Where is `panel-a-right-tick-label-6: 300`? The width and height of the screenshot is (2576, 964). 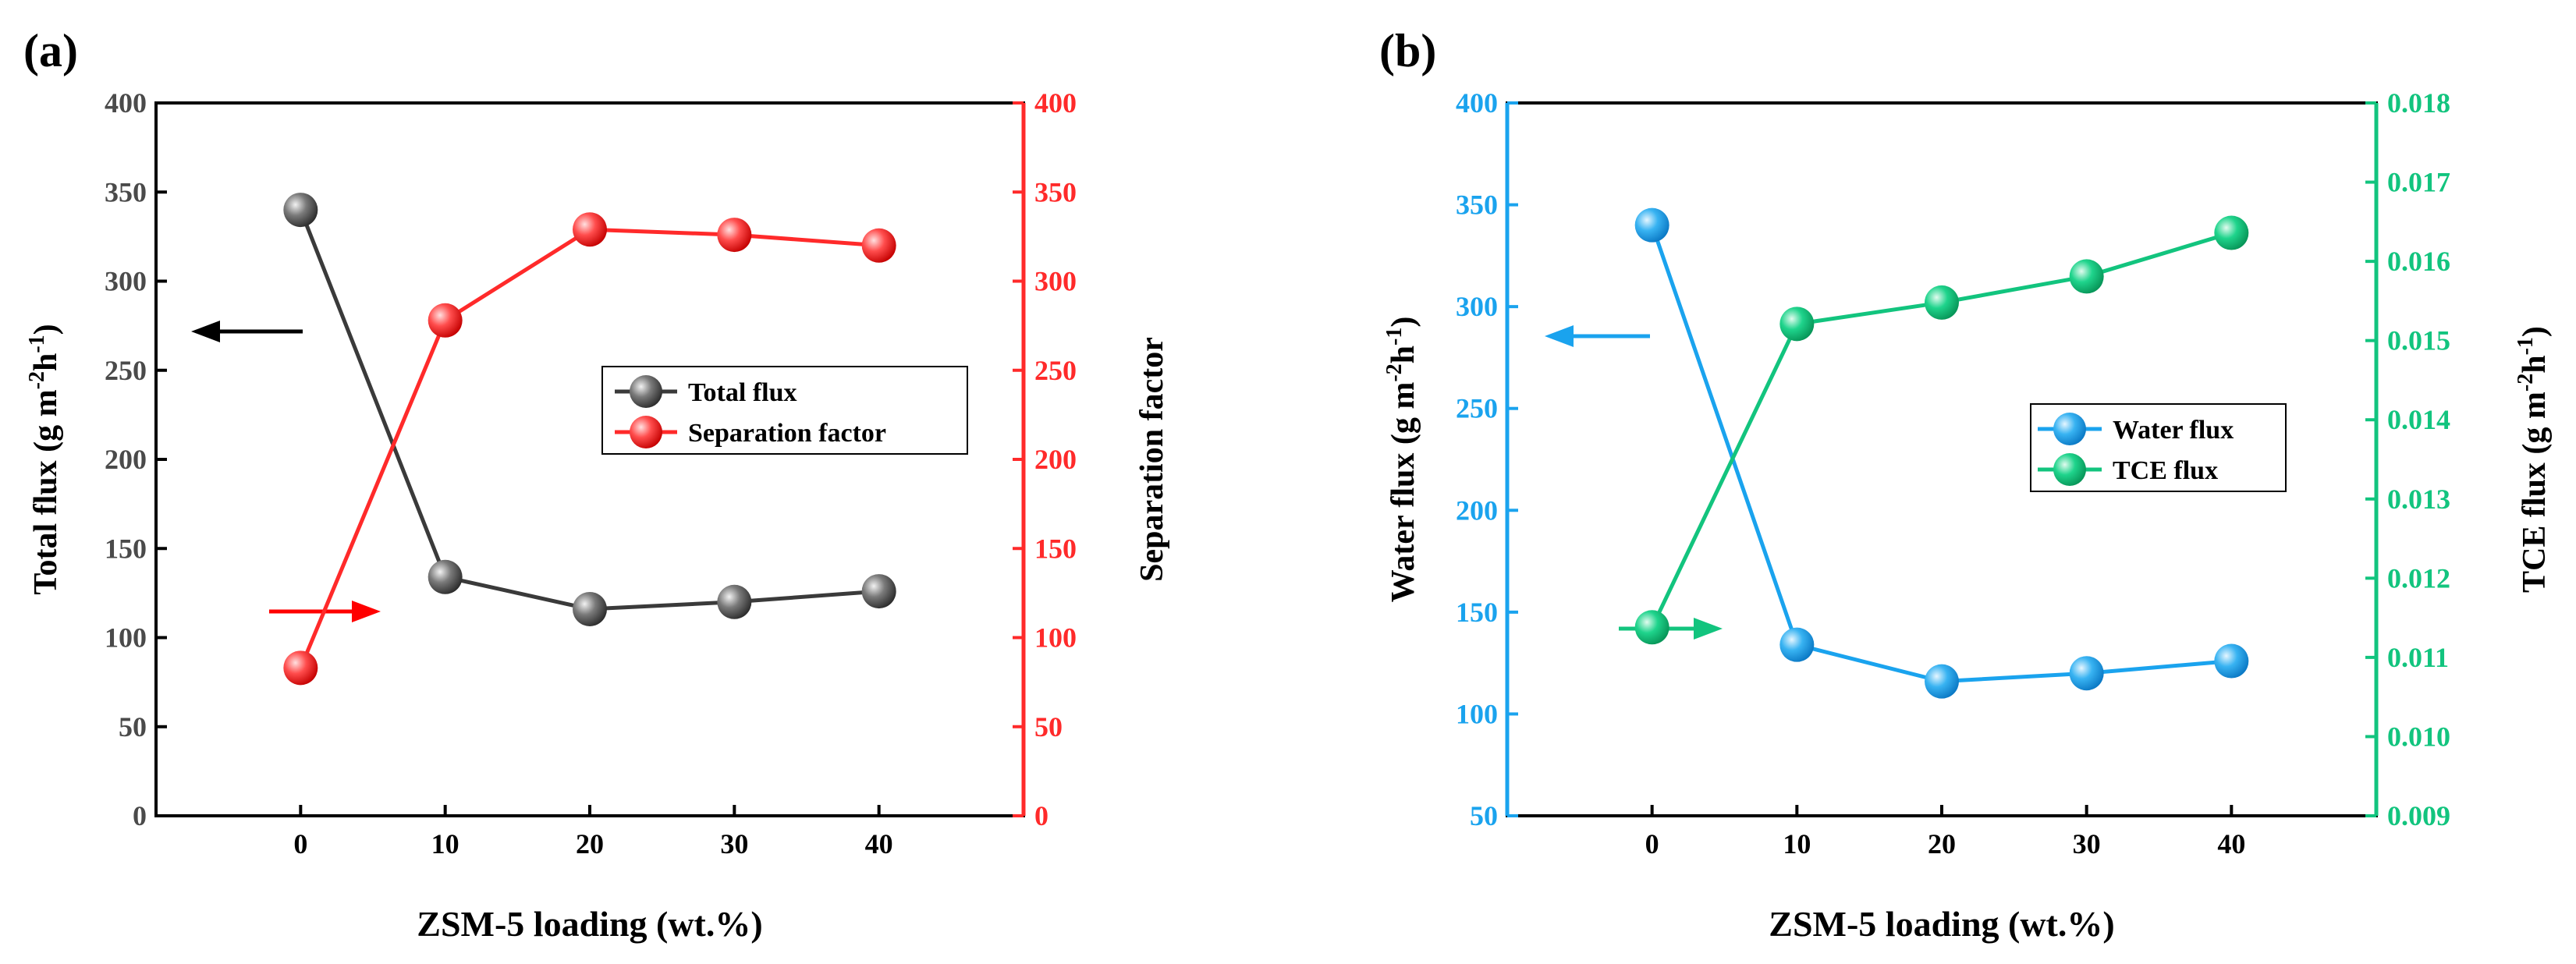 panel-a-right-tick-label-6: 300 is located at coordinates (1055, 281).